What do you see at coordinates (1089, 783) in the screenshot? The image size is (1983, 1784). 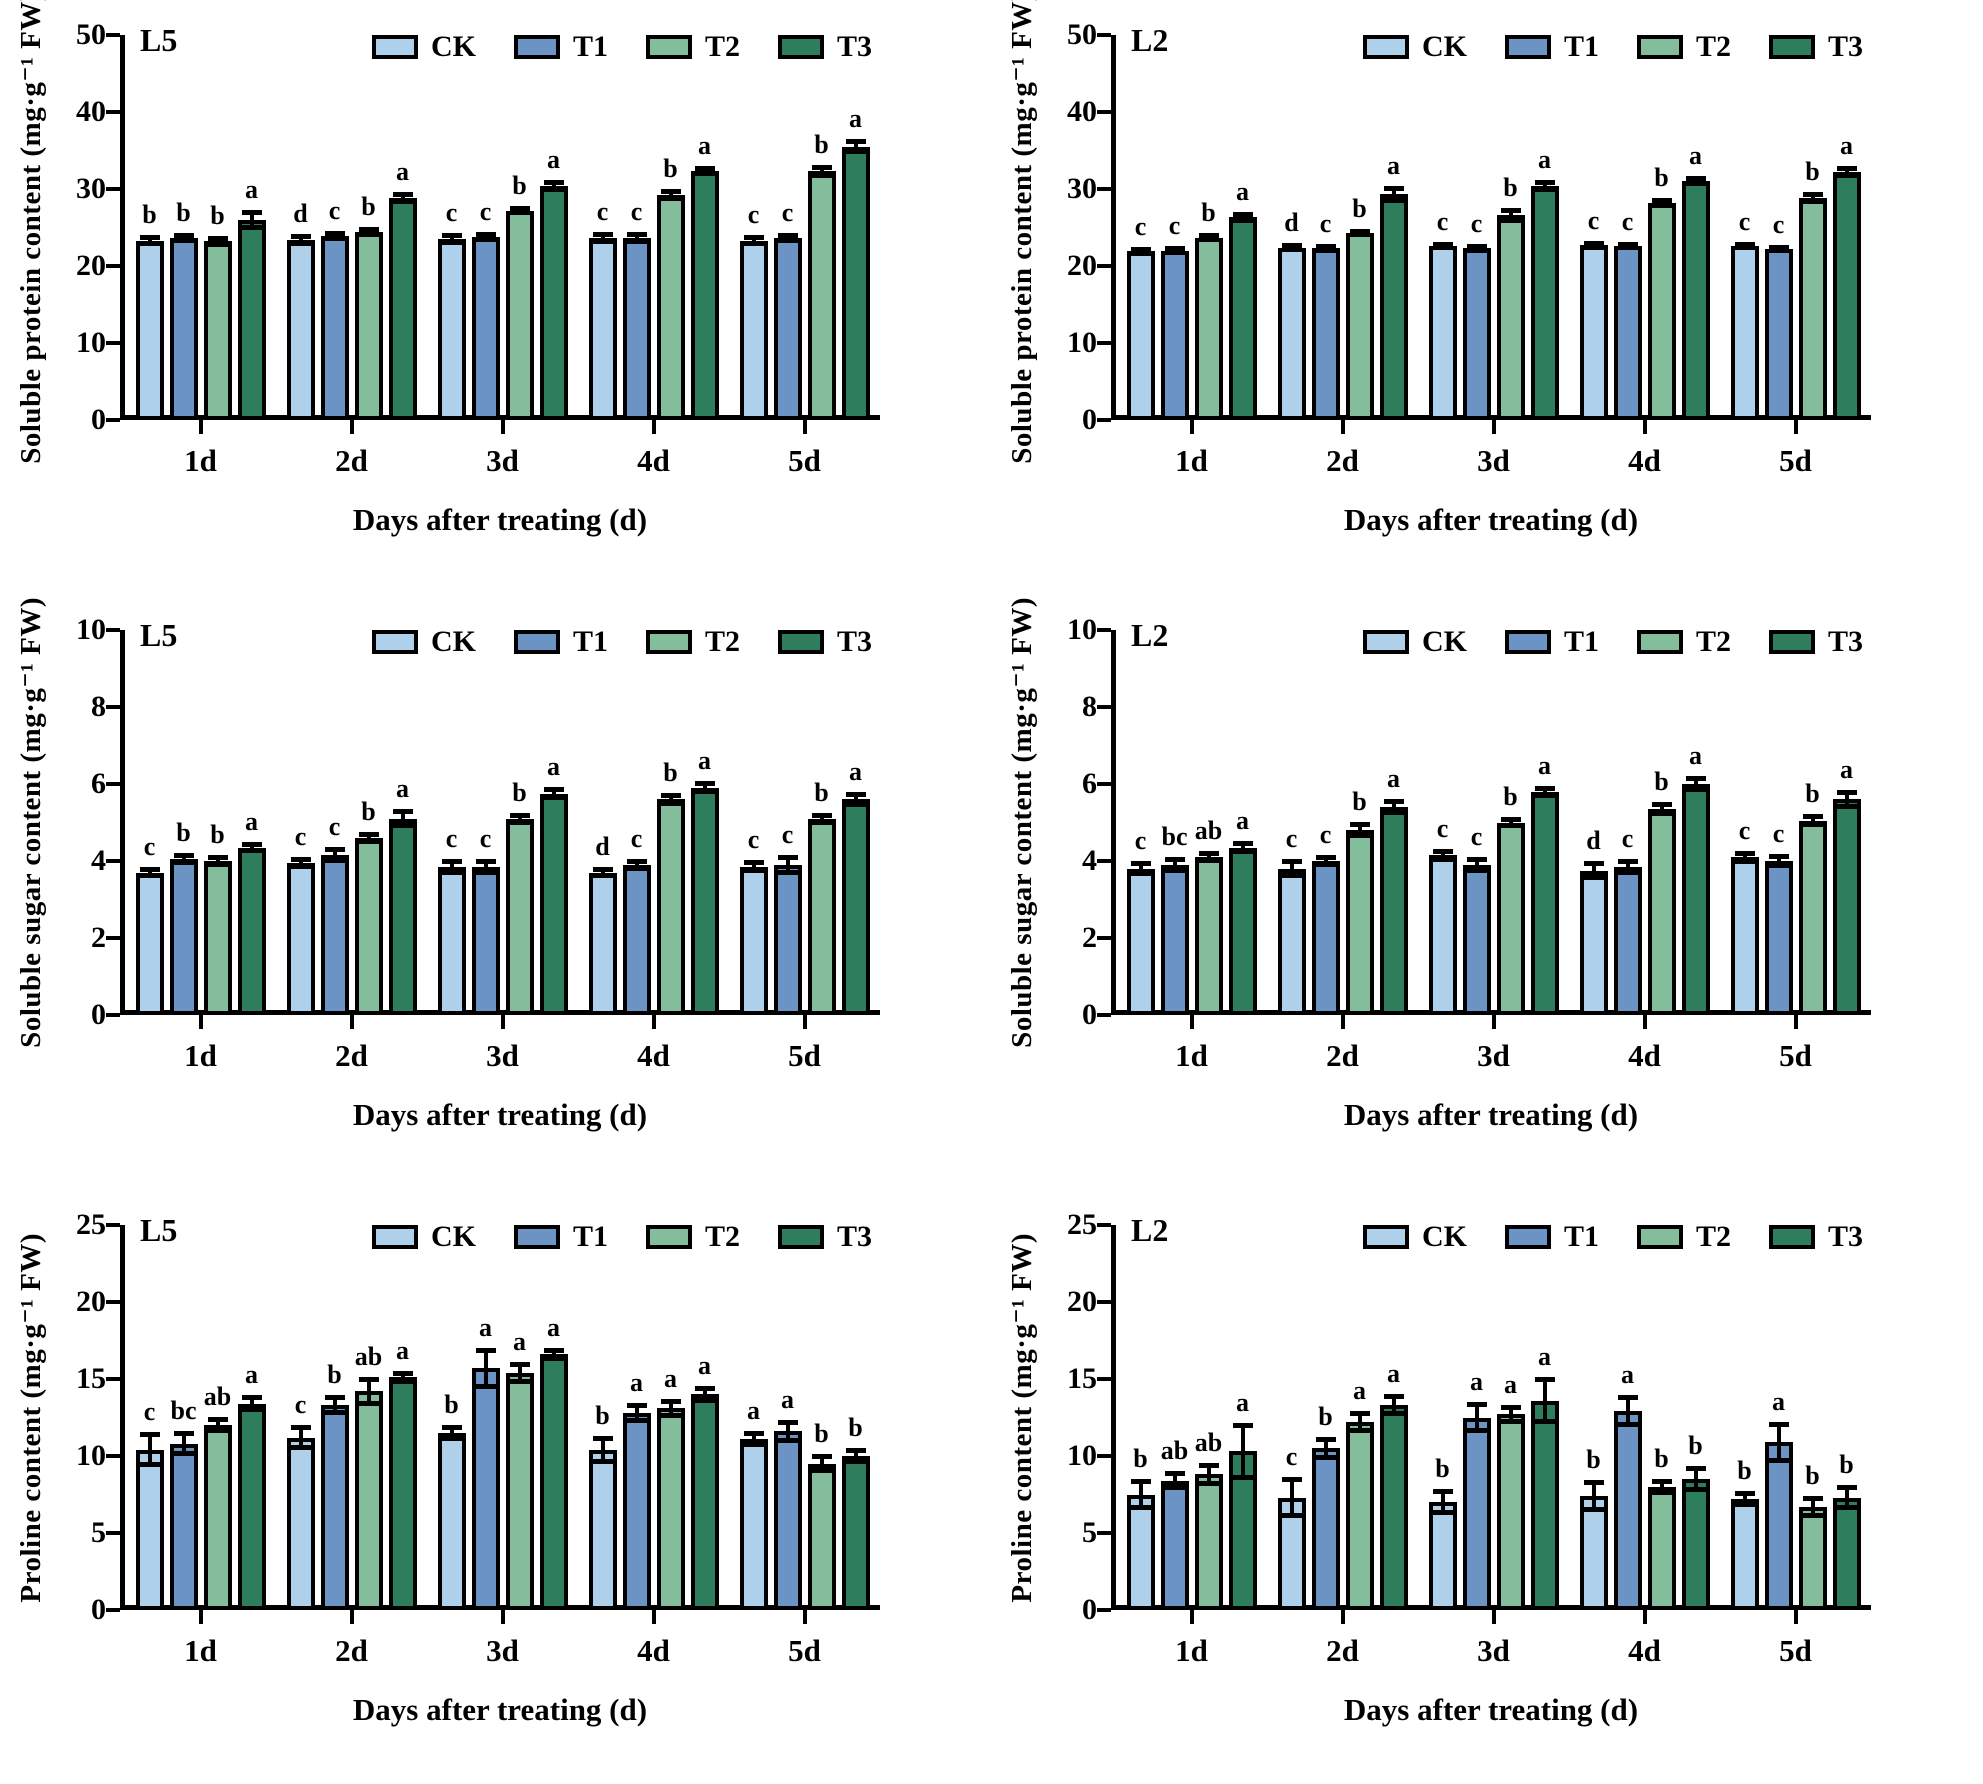 I see `y-tick-label: 6` at bounding box center [1089, 783].